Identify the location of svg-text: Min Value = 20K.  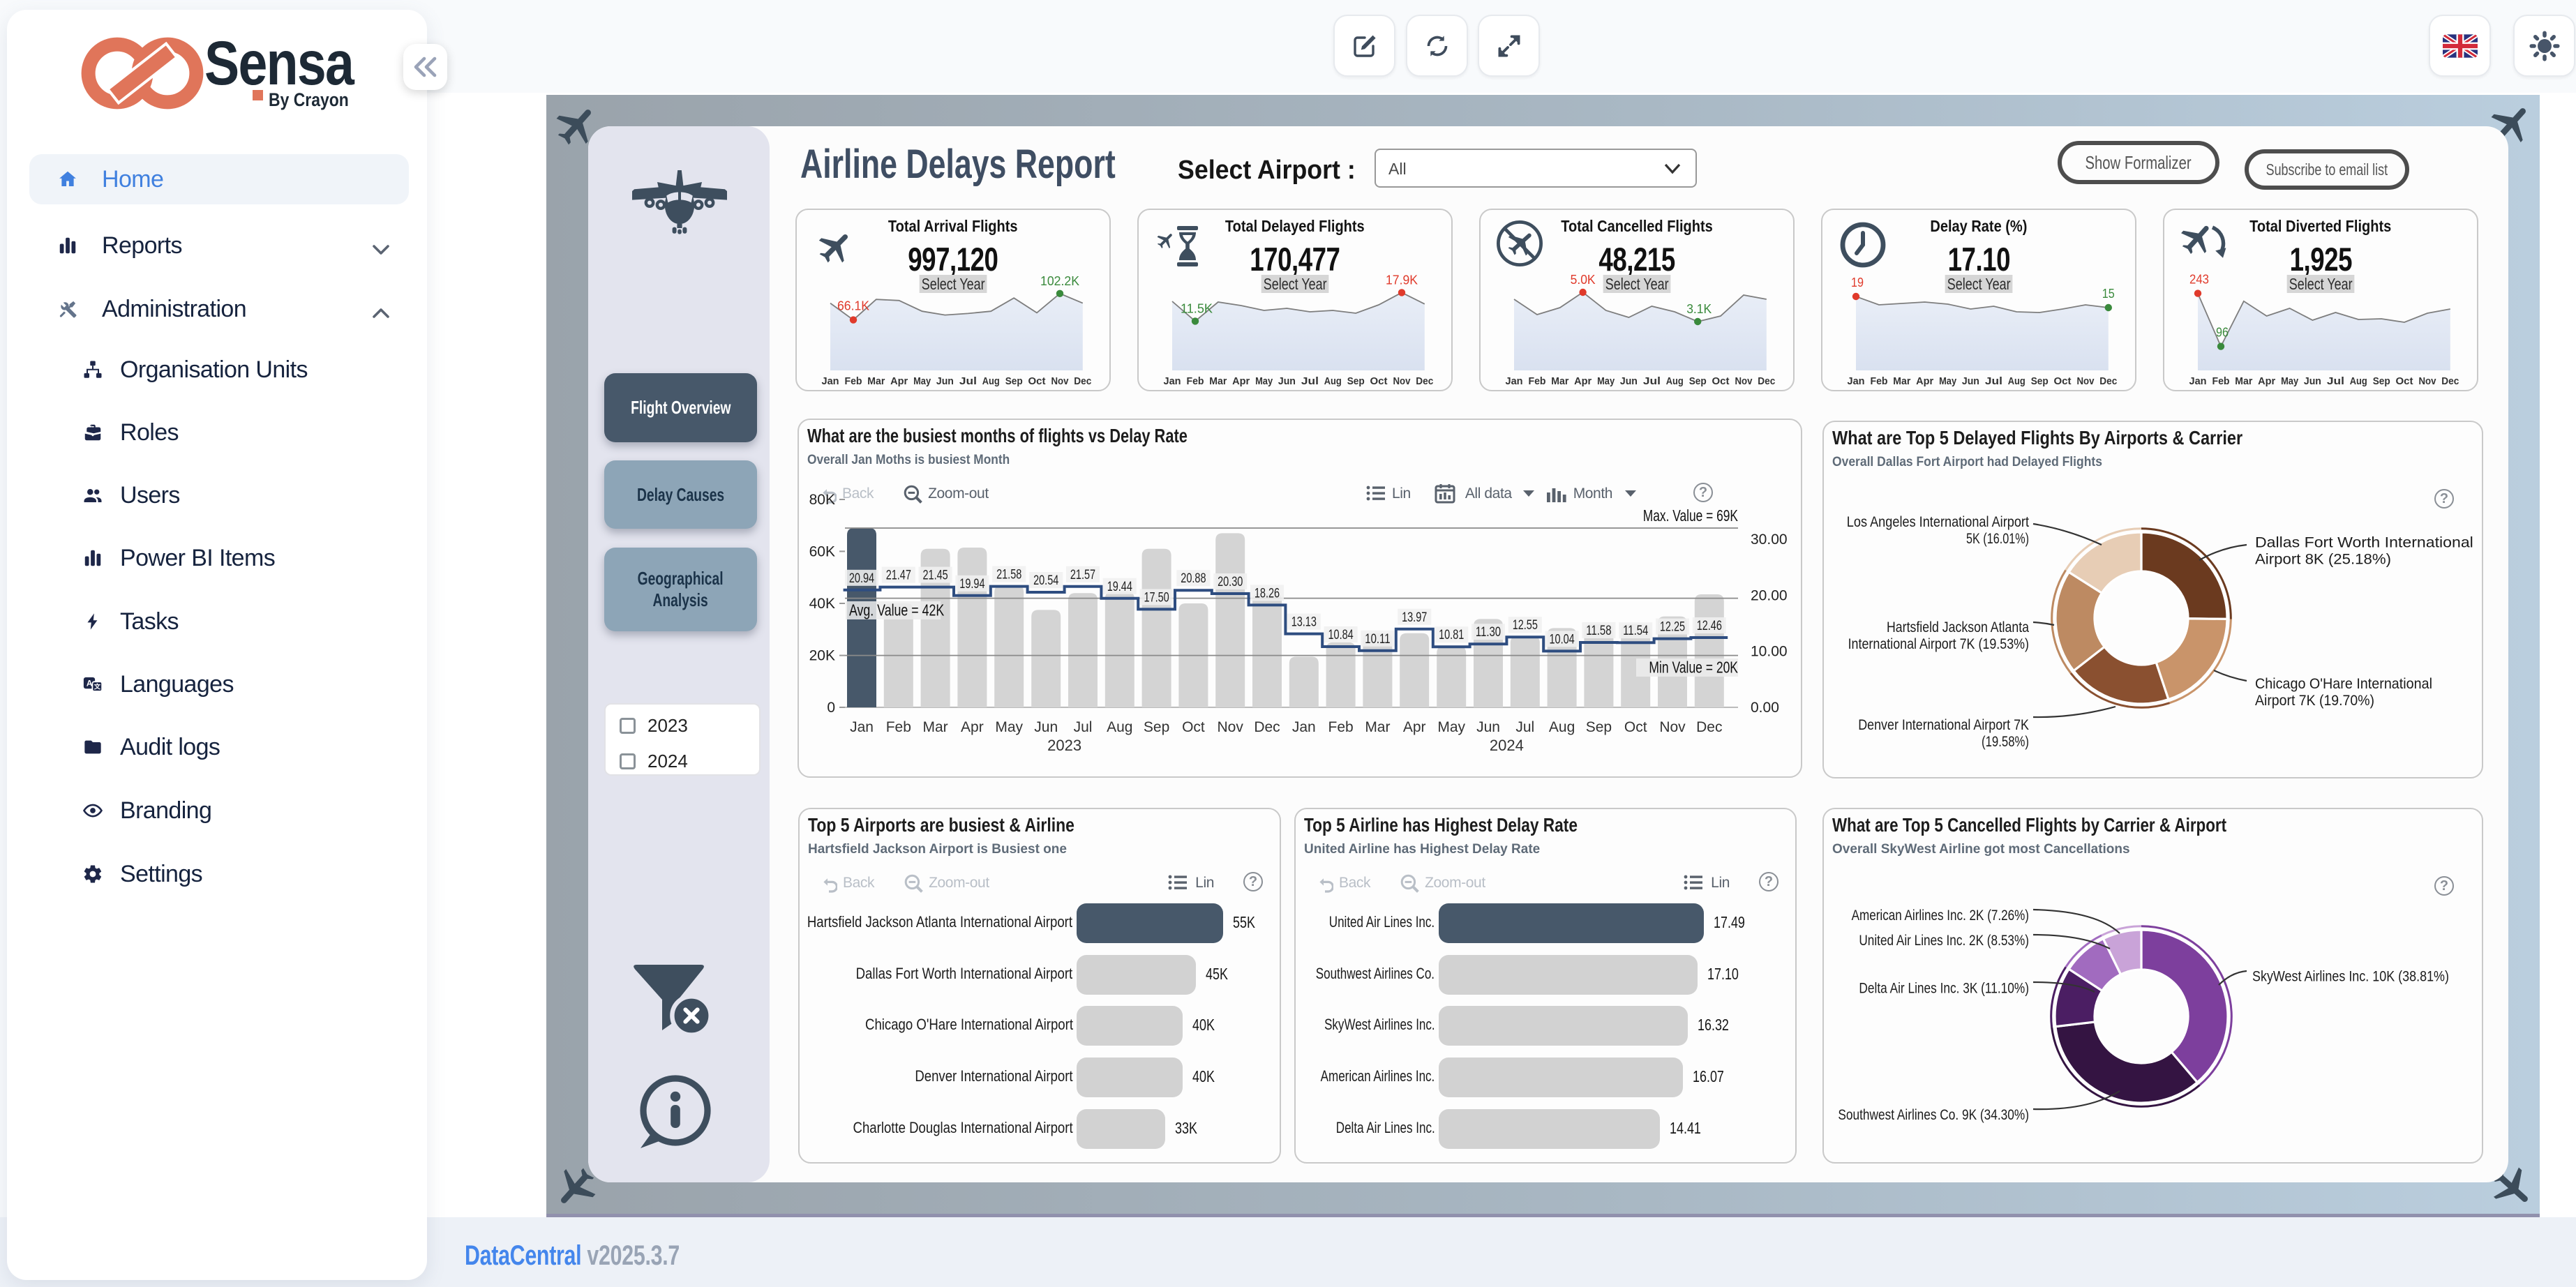
(1694, 667).